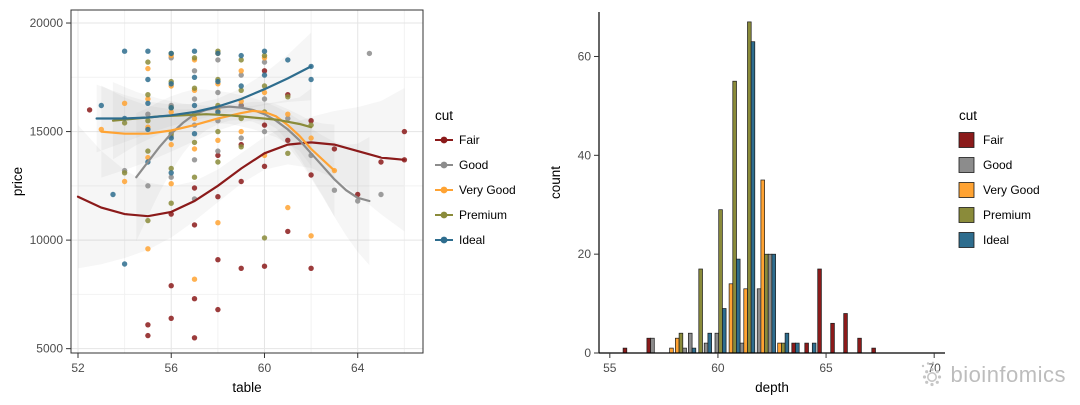 The height and width of the screenshot is (405, 1080). Describe the element at coordinates (483, 215) in the screenshot. I see `legend-label: Premium` at that location.